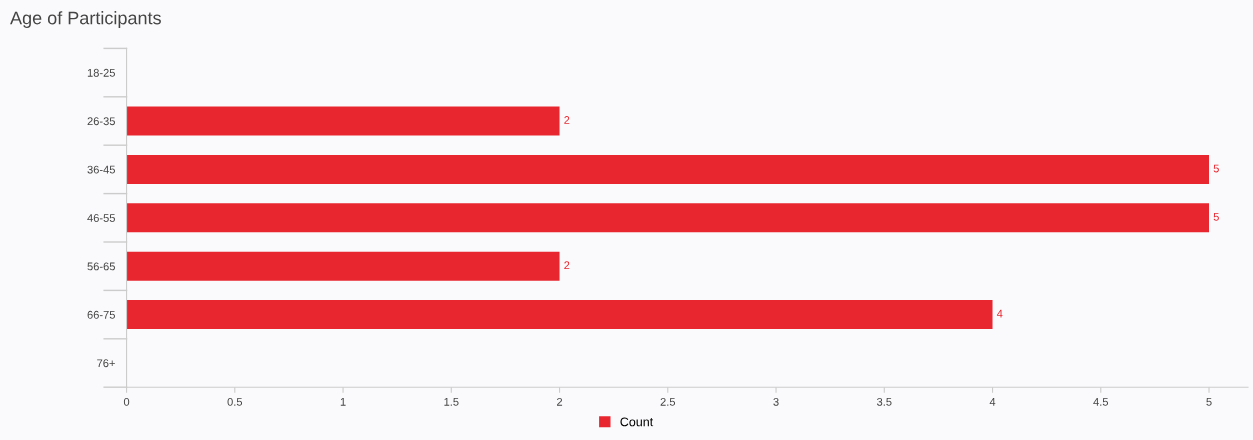  I want to click on x-tick-label: 1, so click(343, 402).